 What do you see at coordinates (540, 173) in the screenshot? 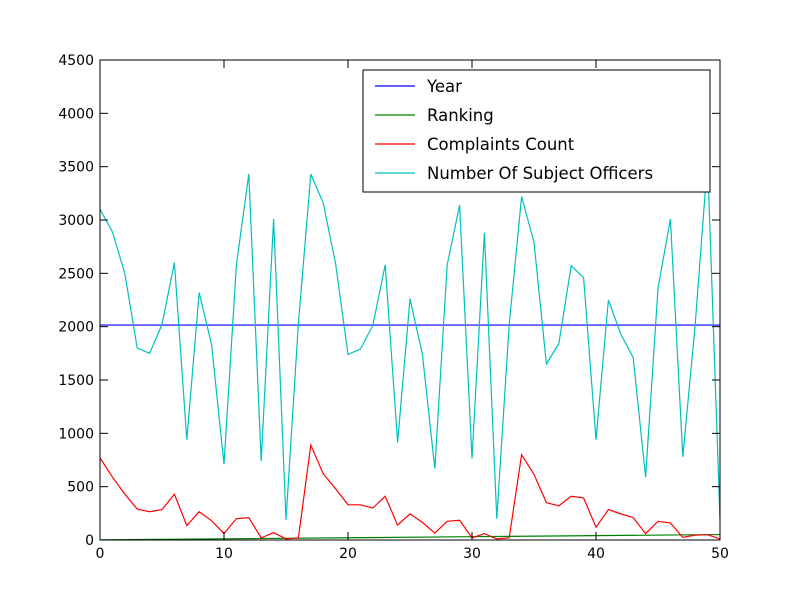
I see `legend-label-number-of-subject-officers: Number Of Subject Officers` at bounding box center [540, 173].